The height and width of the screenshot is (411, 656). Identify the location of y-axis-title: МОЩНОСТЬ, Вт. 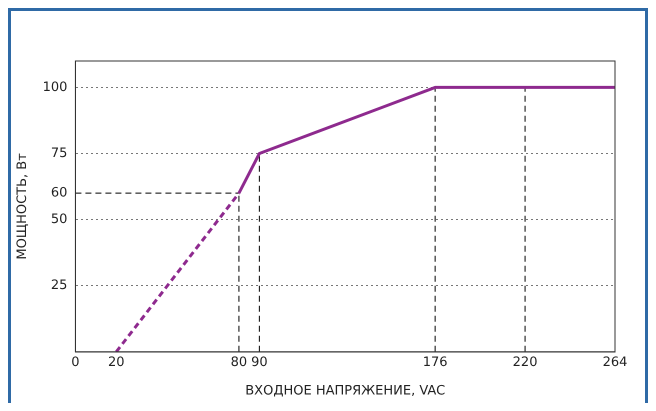
(22, 206).